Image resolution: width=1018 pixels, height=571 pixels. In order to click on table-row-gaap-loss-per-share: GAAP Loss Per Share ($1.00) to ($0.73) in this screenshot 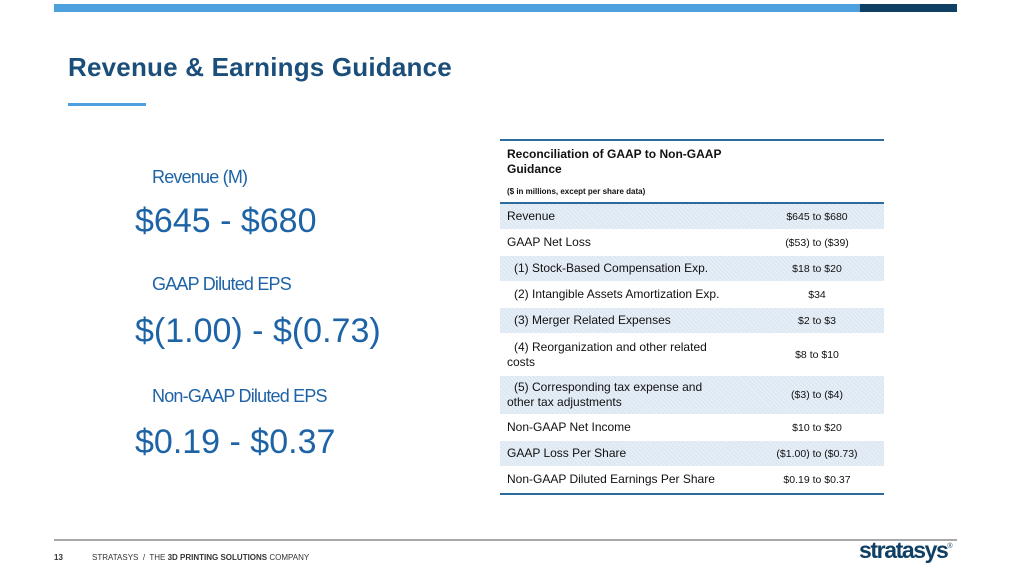, I will do `click(692, 454)`.